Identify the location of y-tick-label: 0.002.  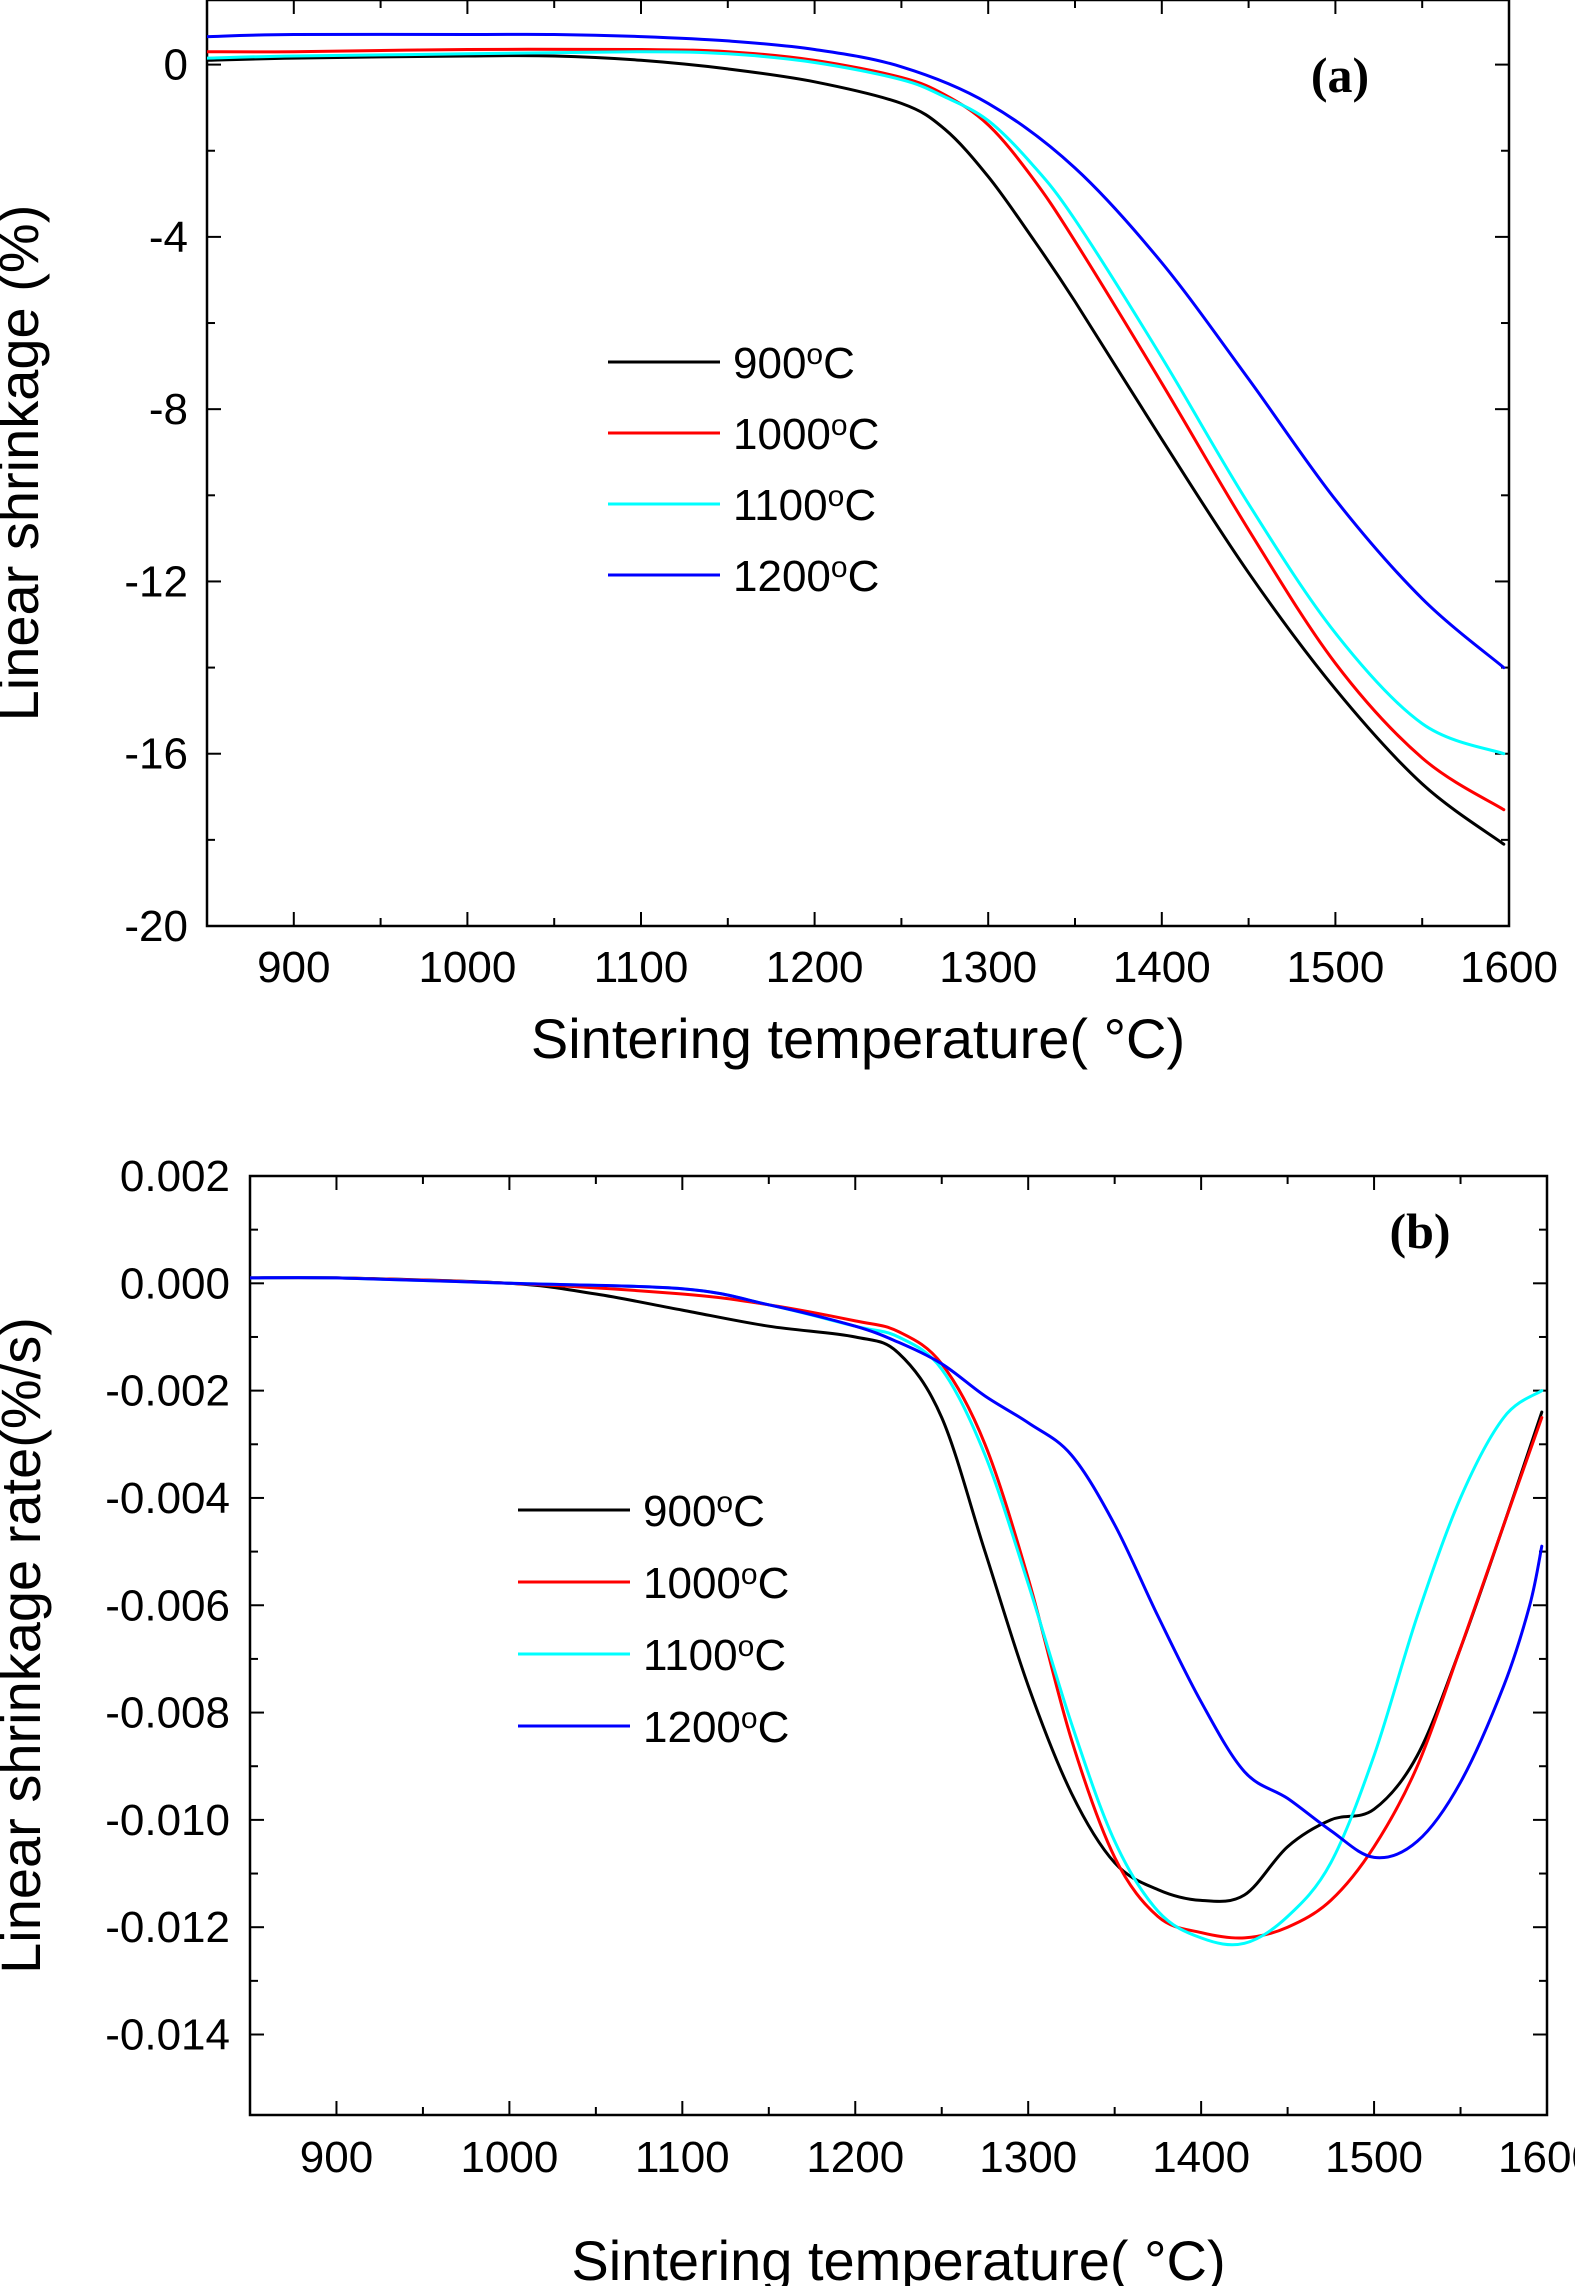
(175, 1176).